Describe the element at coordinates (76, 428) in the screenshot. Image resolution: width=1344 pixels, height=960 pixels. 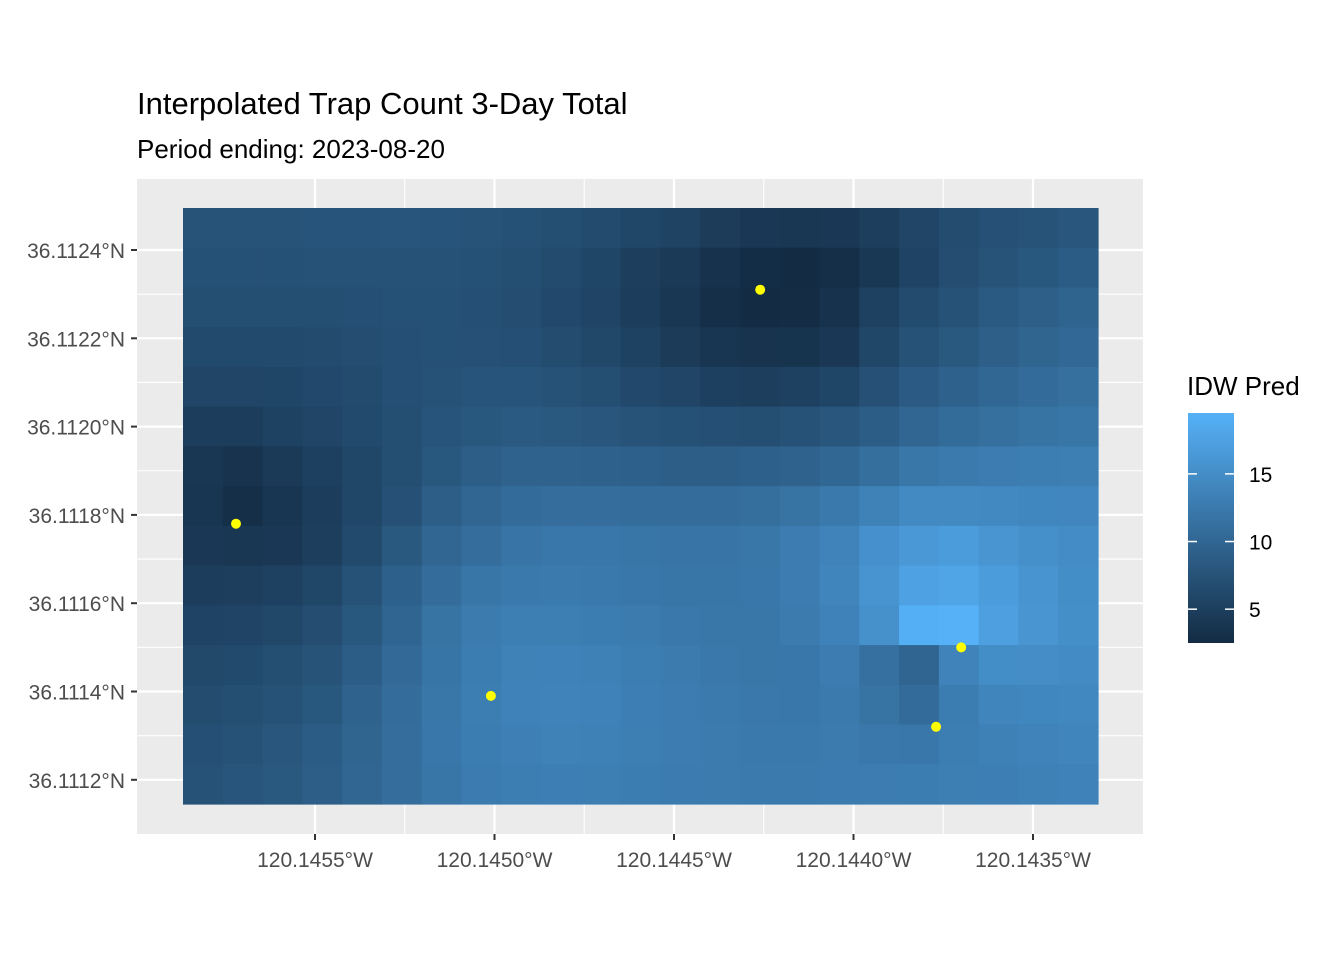
I see `y-tick-label: 36.1120°N` at that location.